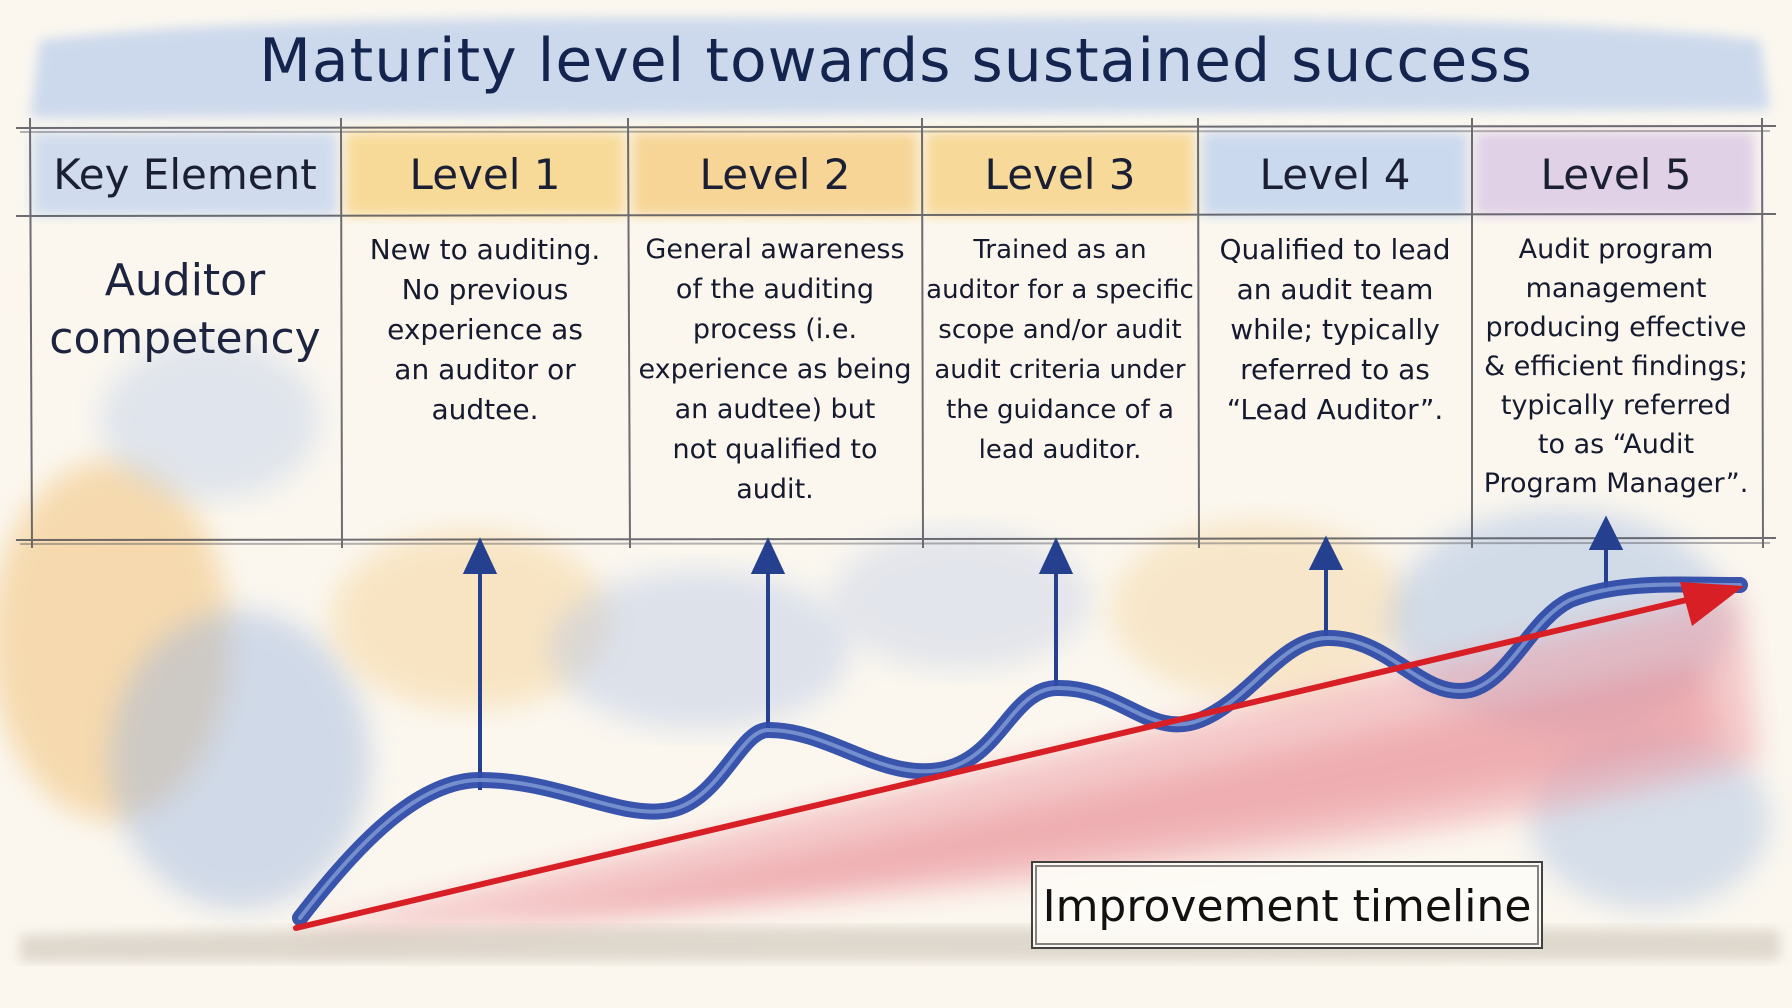 The width and height of the screenshot is (1792, 1008). What do you see at coordinates (185, 174) in the screenshot?
I see `header-key-element: Key Element` at bounding box center [185, 174].